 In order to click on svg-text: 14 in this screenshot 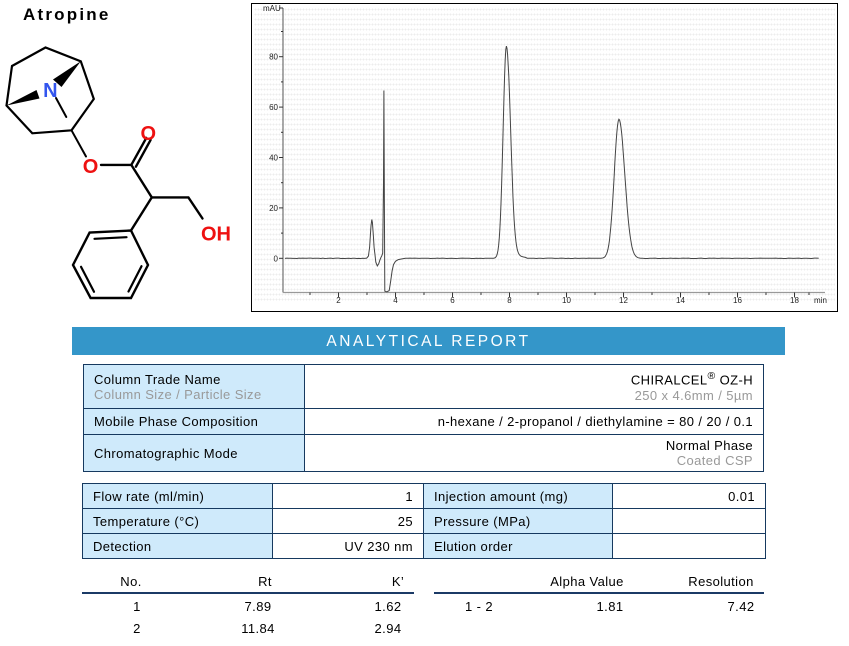, I will do `click(680, 300)`.